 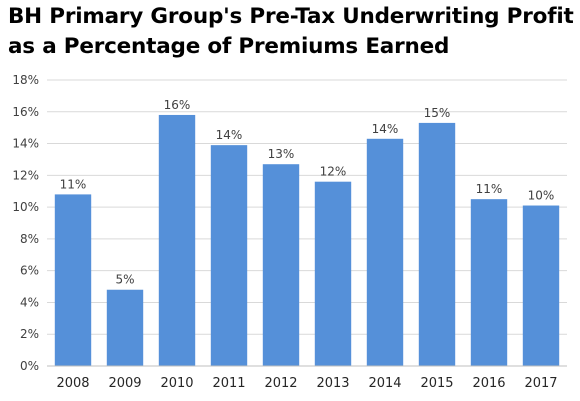 I want to click on x-tick-label: 2016, so click(x=488, y=383).